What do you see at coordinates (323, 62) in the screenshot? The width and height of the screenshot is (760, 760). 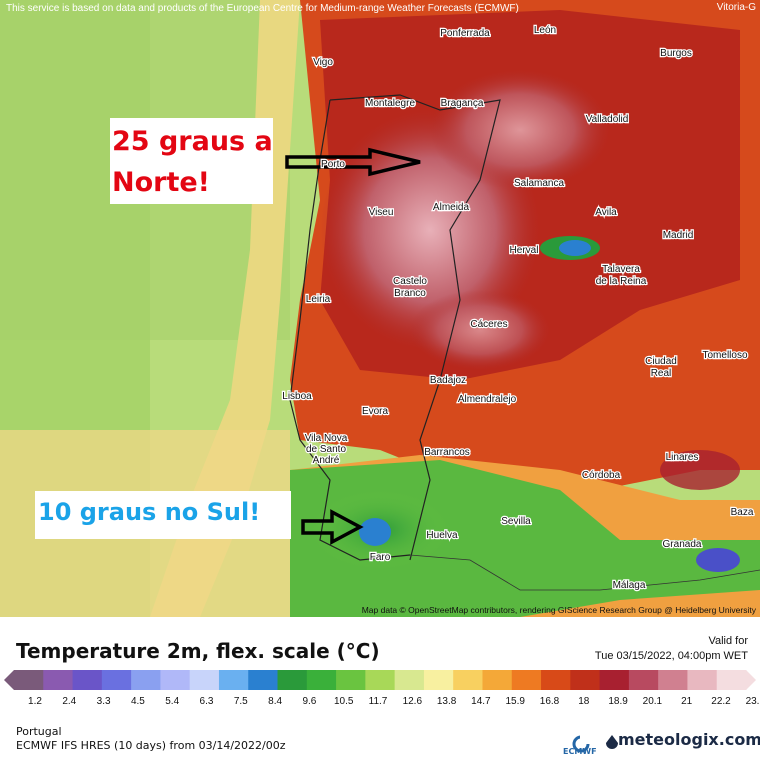 I see `city-label: Vigo` at bounding box center [323, 62].